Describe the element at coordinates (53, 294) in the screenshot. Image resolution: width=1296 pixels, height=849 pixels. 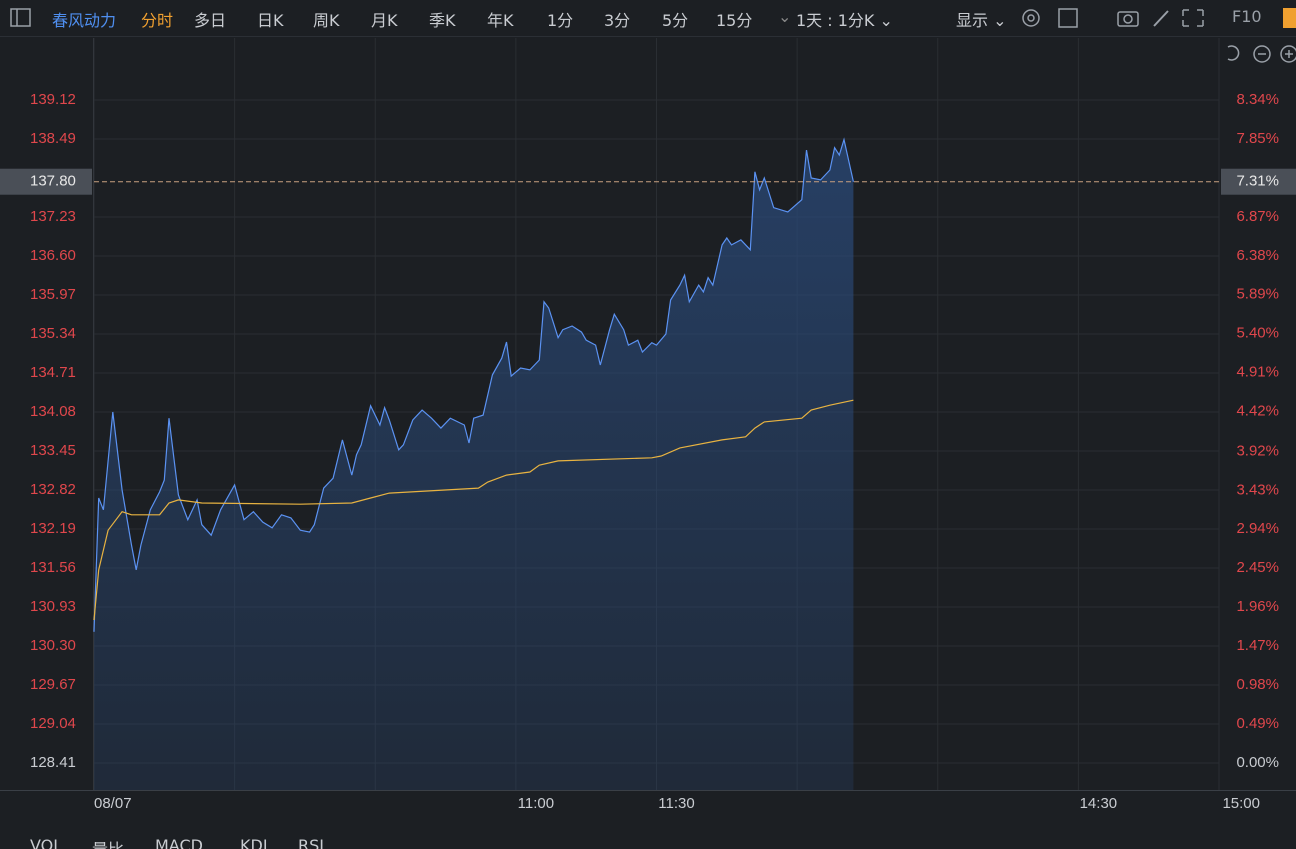
I see `y-tick-label: 135.97` at that location.